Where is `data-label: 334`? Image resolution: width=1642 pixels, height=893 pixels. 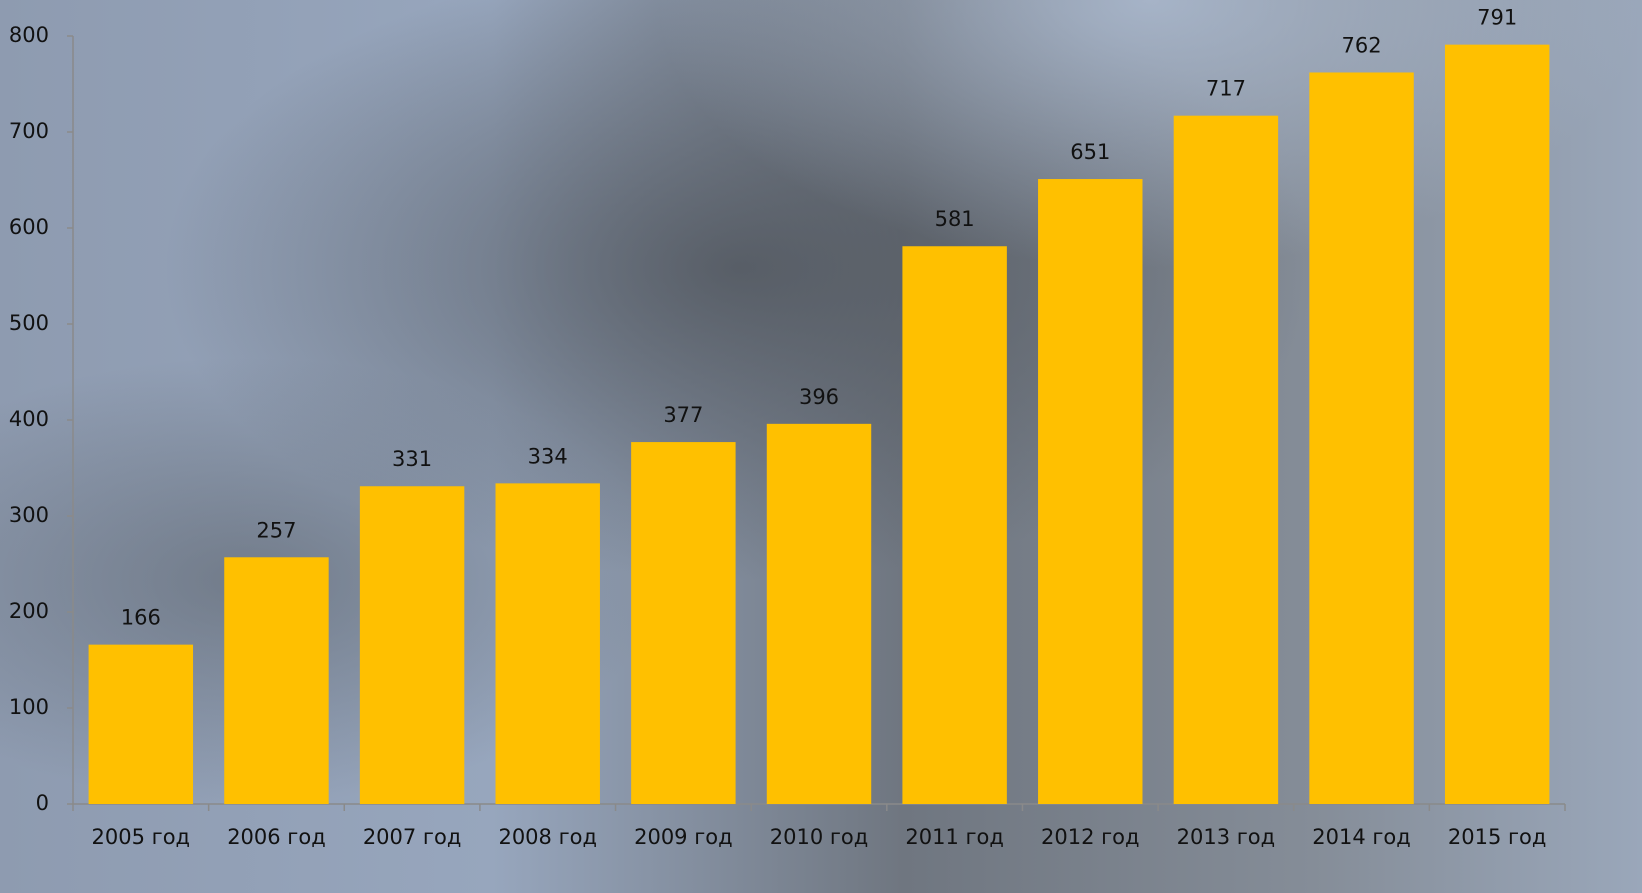
data-label: 334 is located at coordinates (548, 456).